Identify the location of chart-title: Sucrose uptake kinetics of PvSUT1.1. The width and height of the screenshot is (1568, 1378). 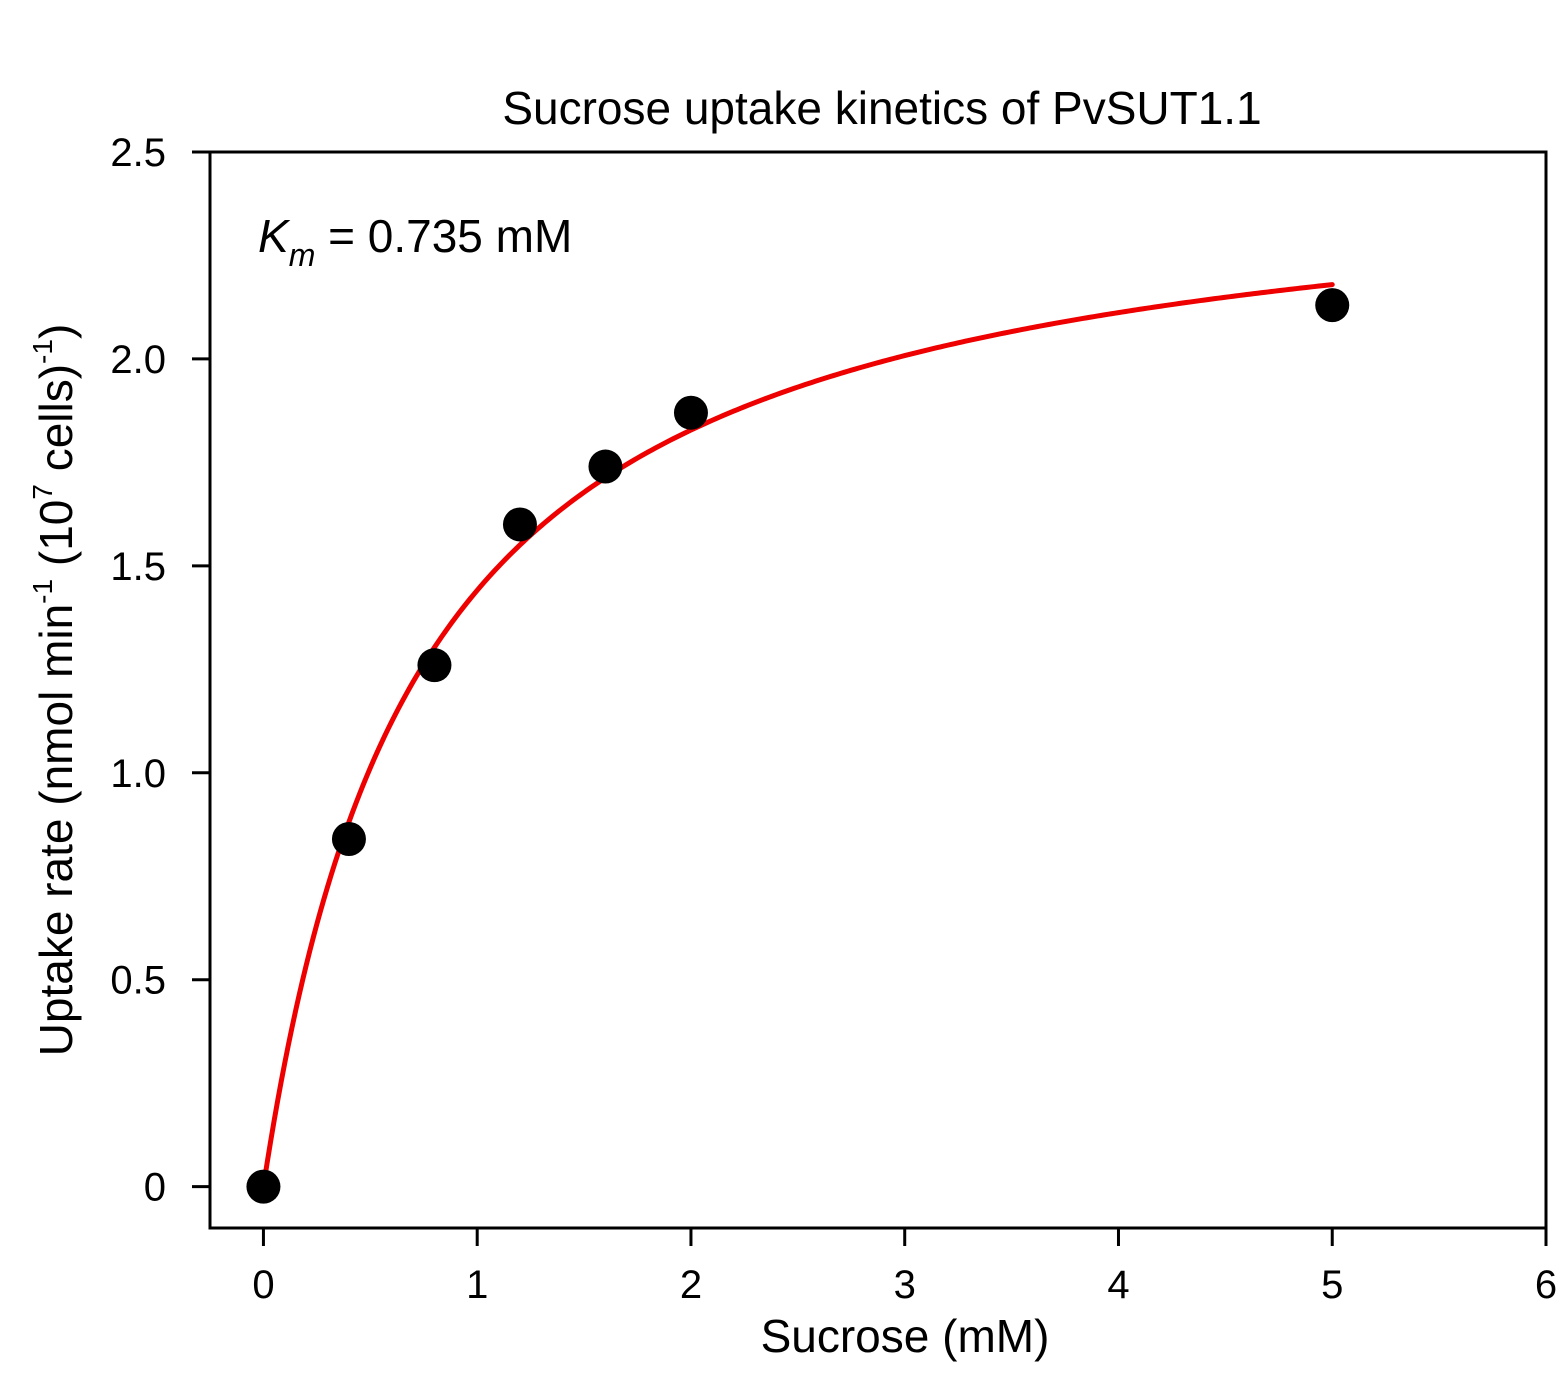
(881, 108).